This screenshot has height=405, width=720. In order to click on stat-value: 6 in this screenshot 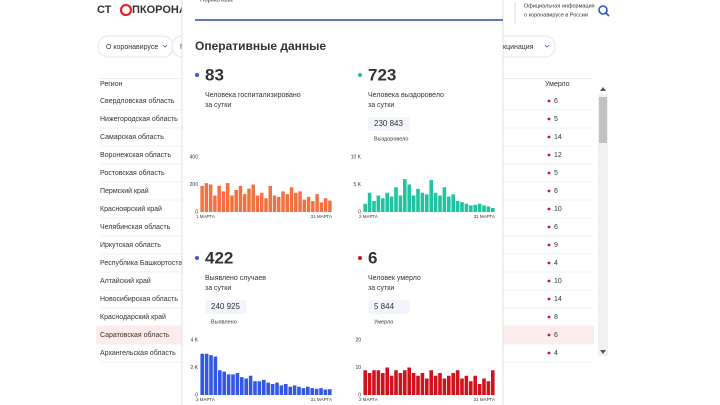, I will do `click(372, 257)`.